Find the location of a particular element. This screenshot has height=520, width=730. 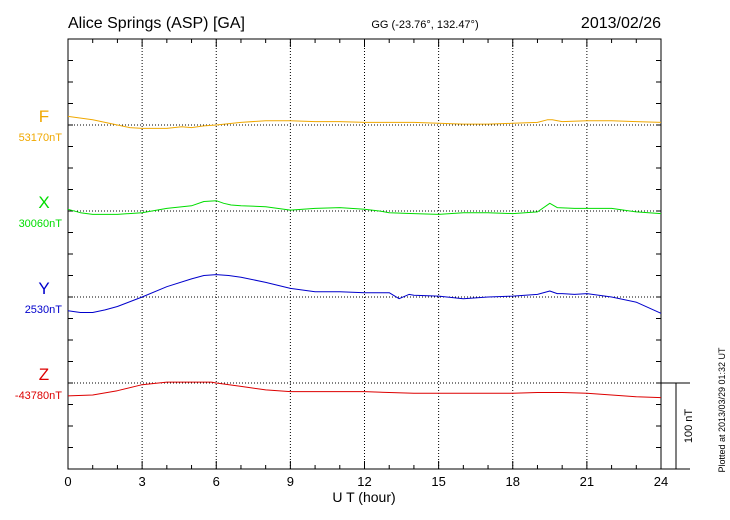

scale-bar-label: 100 nT is located at coordinates (689, 426).